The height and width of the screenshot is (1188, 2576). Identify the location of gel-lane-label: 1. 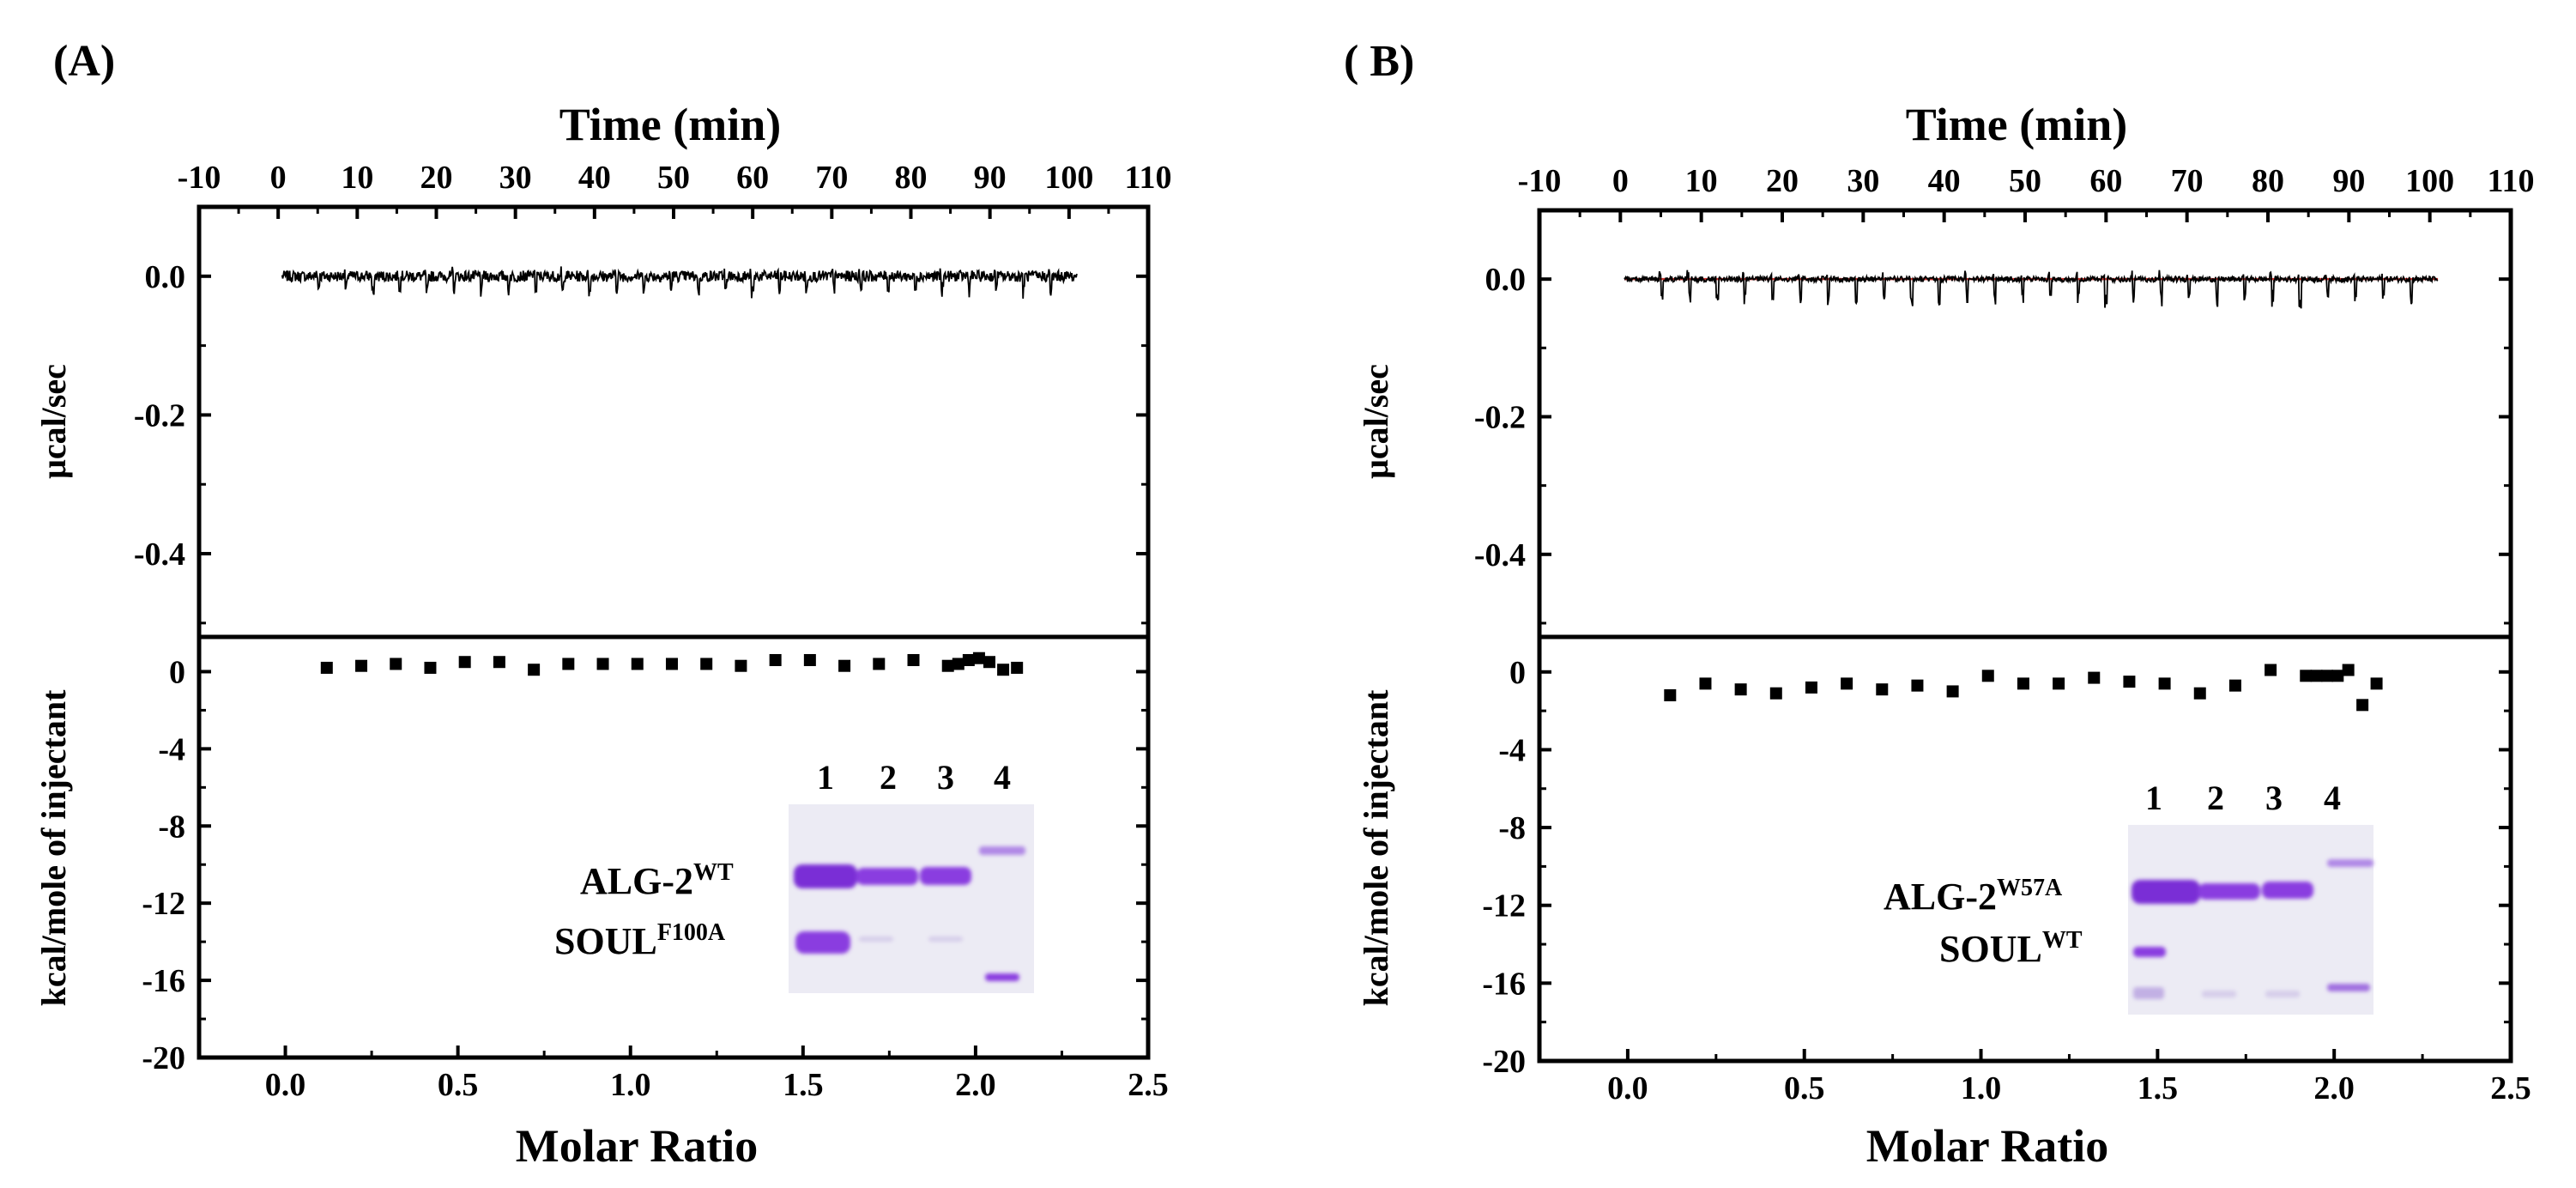
(825, 777).